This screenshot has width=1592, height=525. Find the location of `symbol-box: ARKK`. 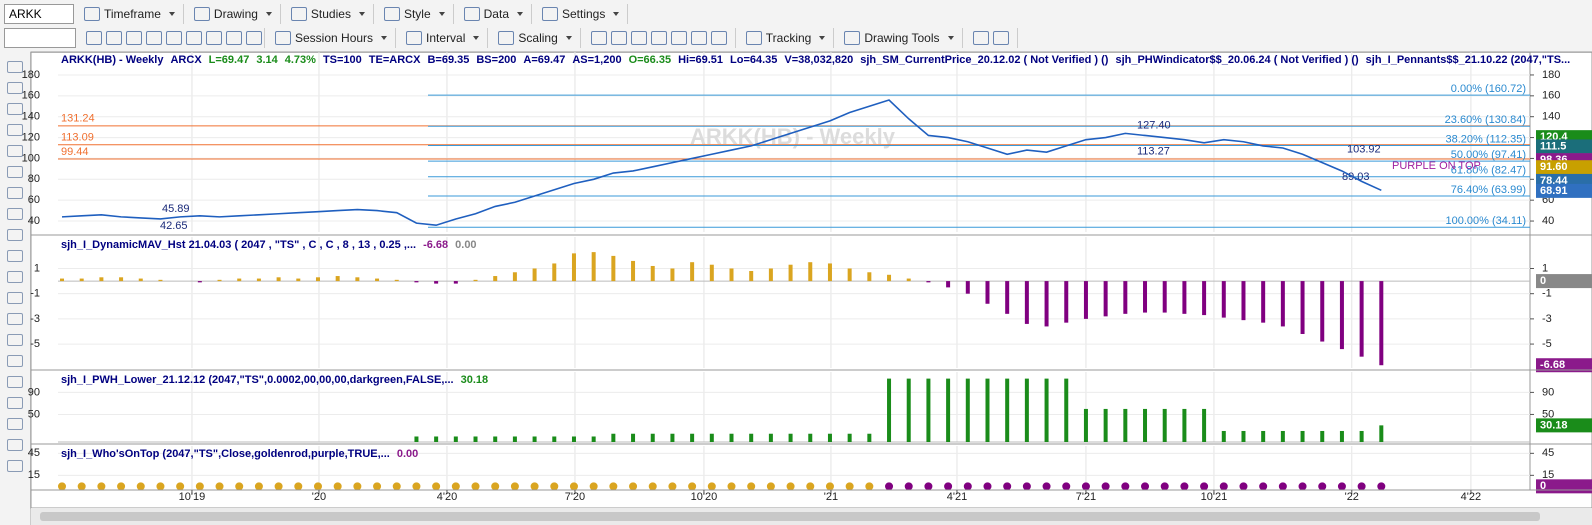

symbol-box: ARKK is located at coordinates (39, 14).